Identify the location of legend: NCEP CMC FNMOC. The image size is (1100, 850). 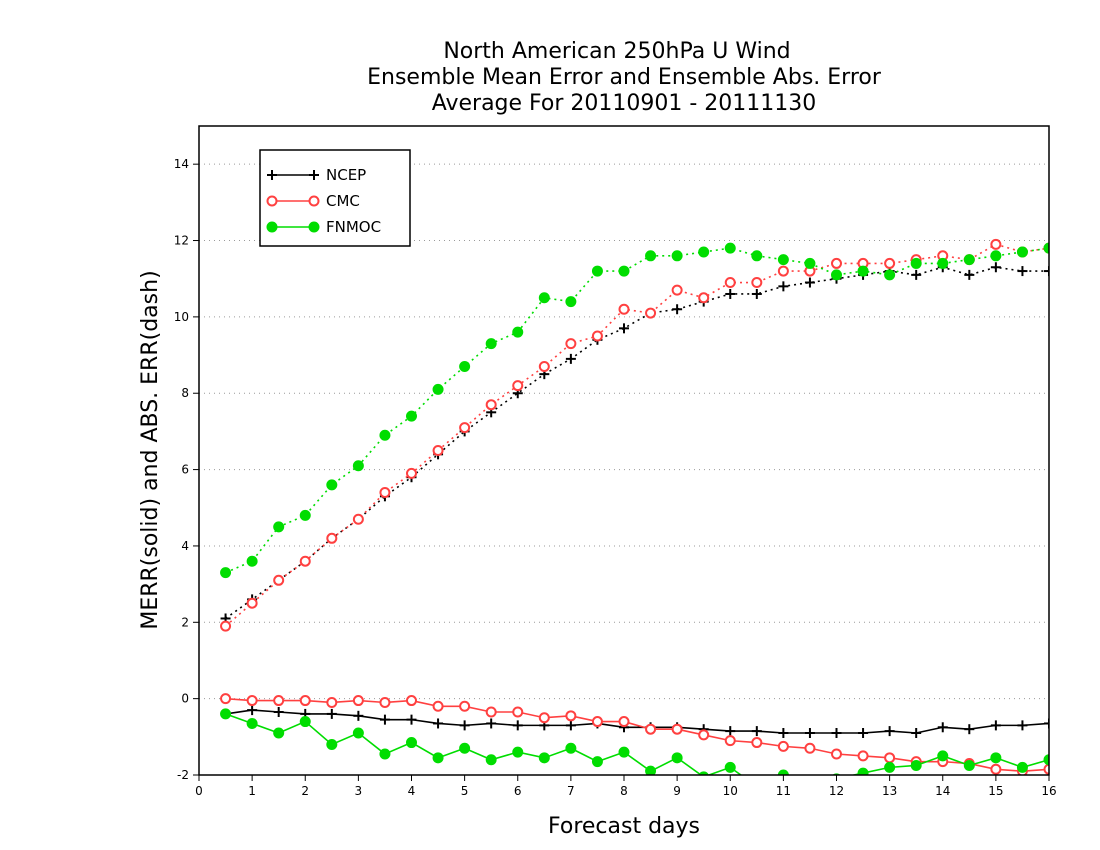
(335, 198).